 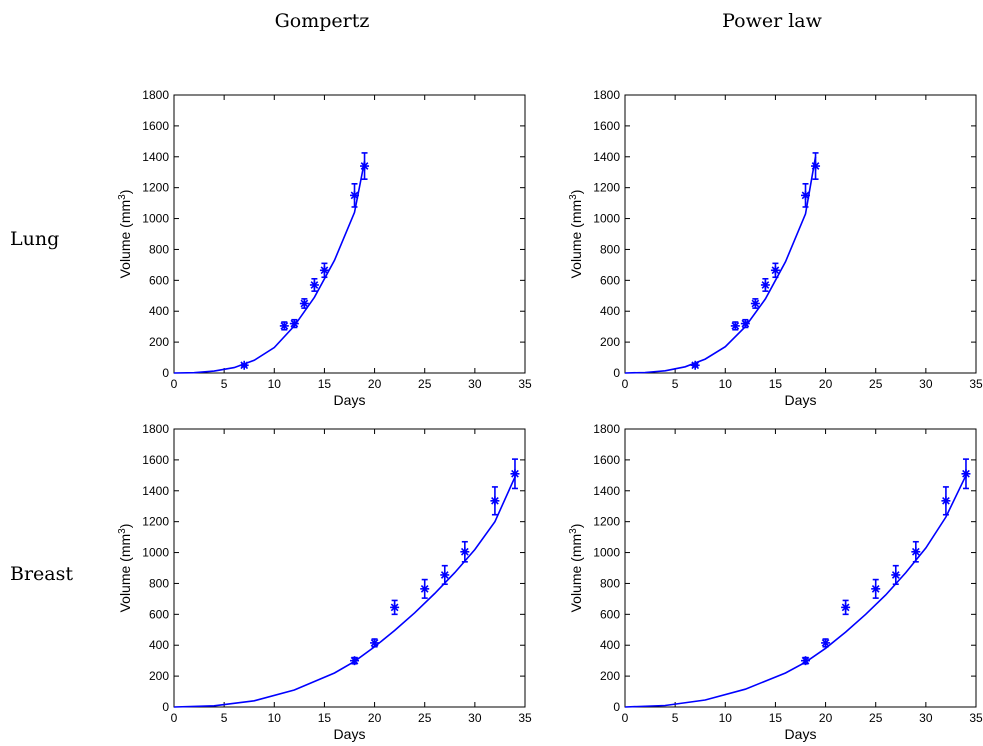 I want to click on y-tick-label: 1000, so click(x=606, y=219).